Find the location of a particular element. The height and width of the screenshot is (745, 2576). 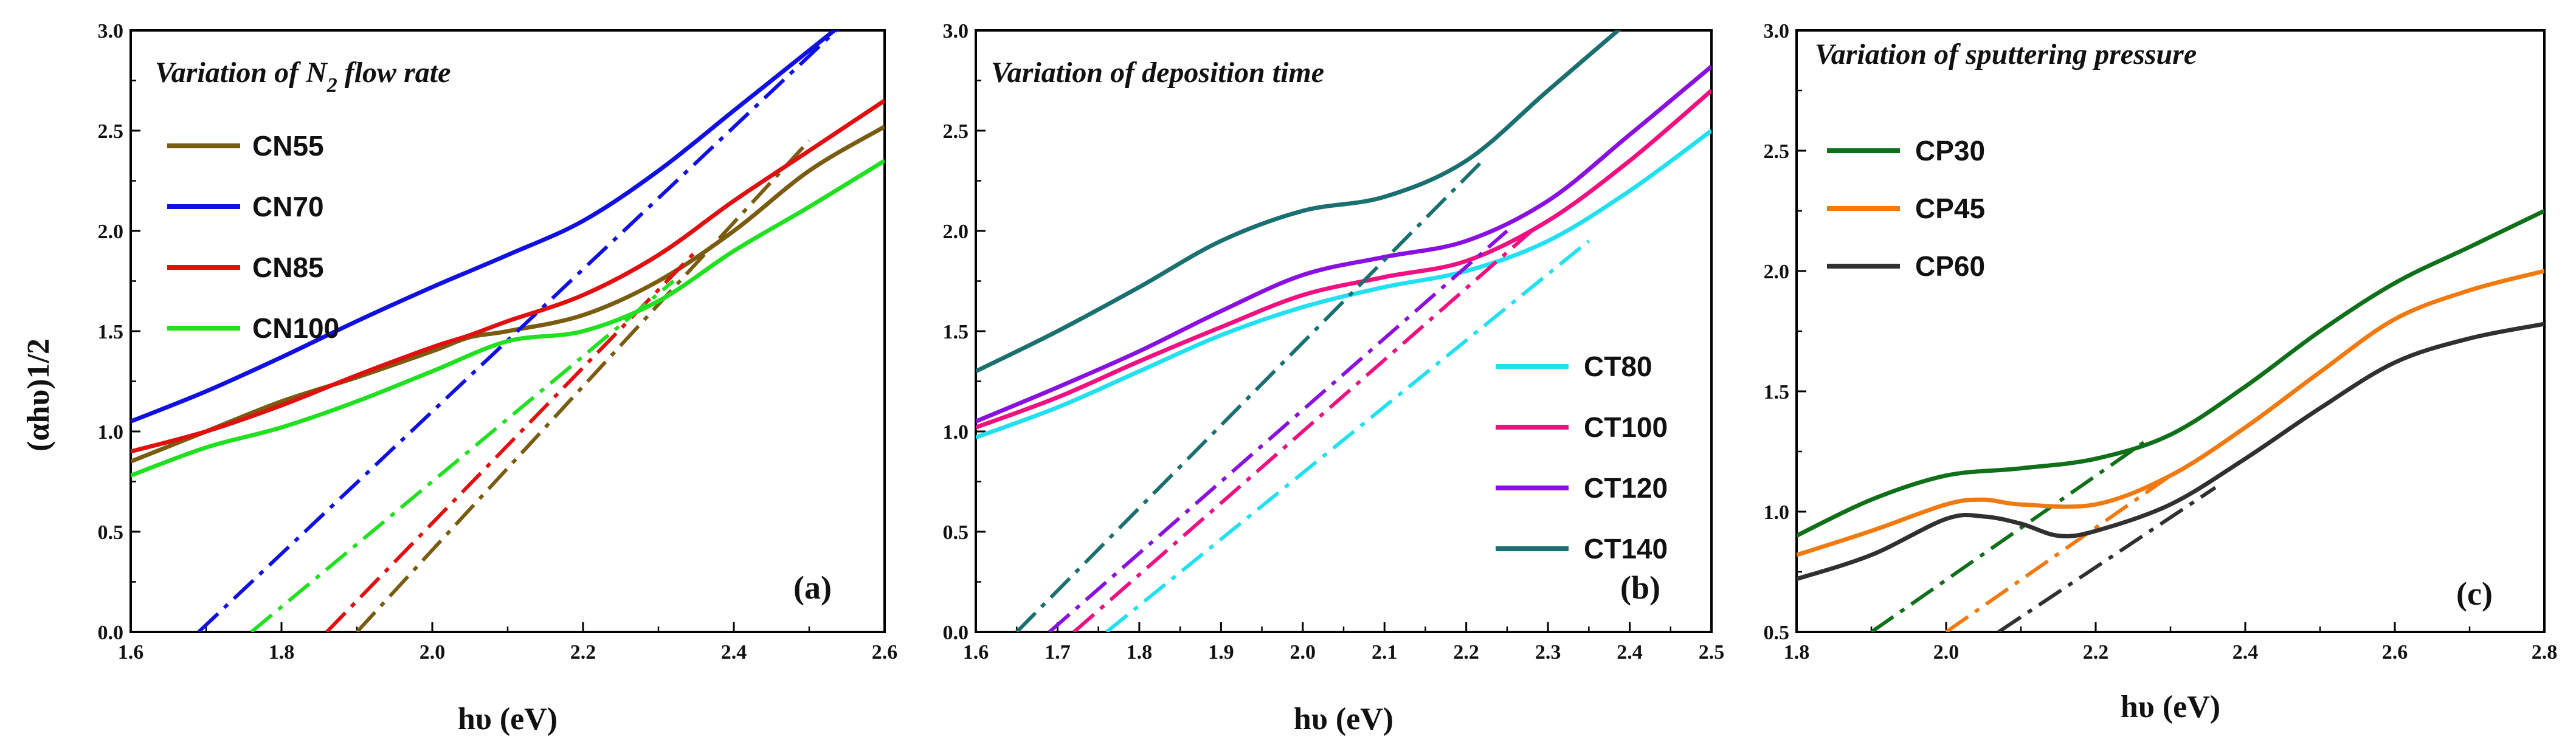

panel-b-xtick-label: 1.7 is located at coordinates (1058, 652).